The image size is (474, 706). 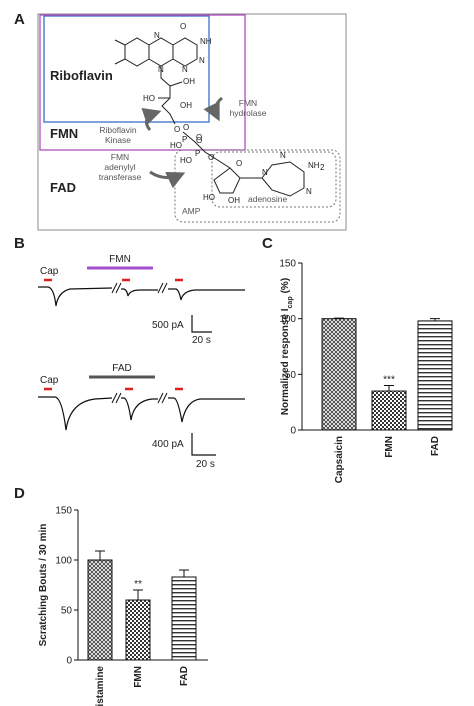 I want to click on x-tick-label: Capsaicin, so click(x=339, y=459).